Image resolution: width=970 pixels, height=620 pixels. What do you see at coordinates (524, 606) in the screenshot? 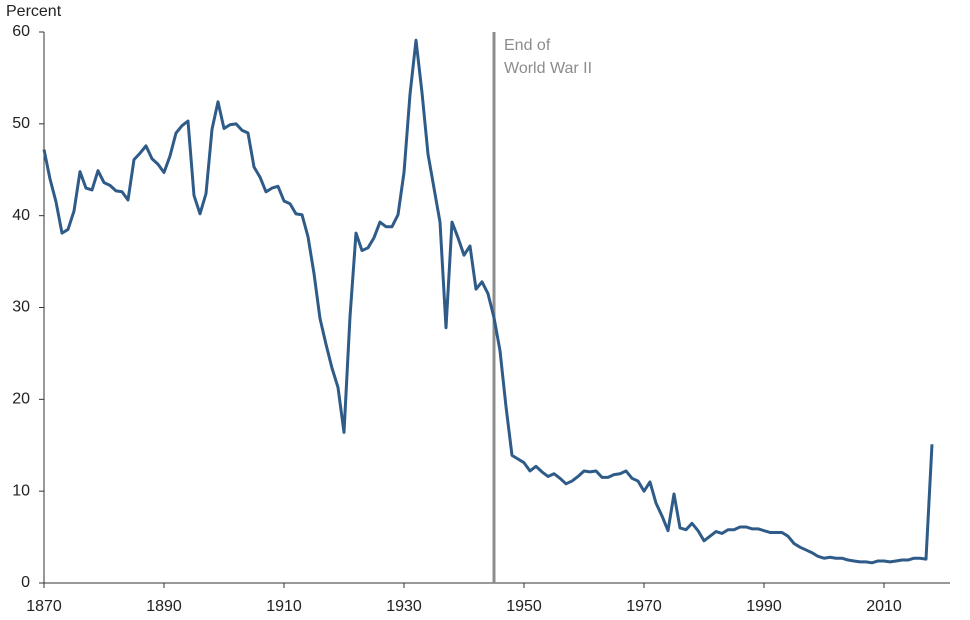
I see `x-tick-label: 1950` at bounding box center [524, 606].